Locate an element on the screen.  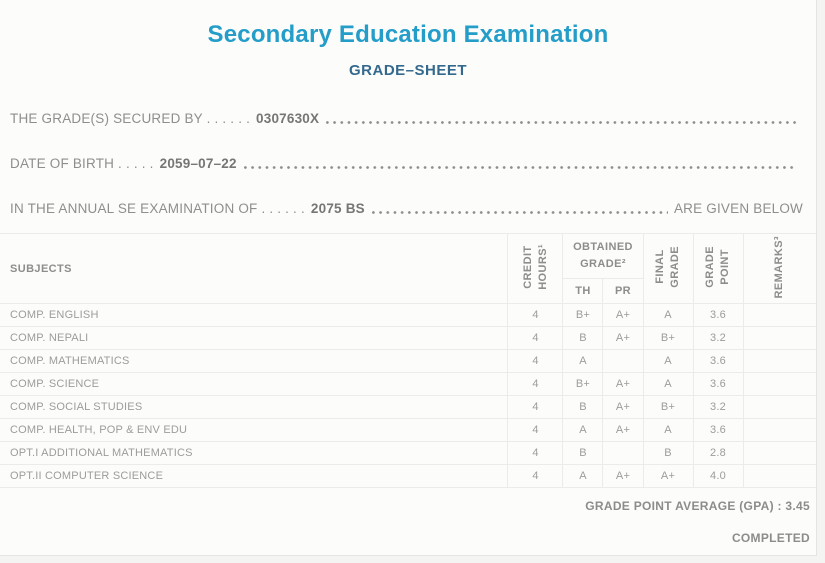
subject-cell: COMP. SOCIAL STUDIES is located at coordinates (254, 407).